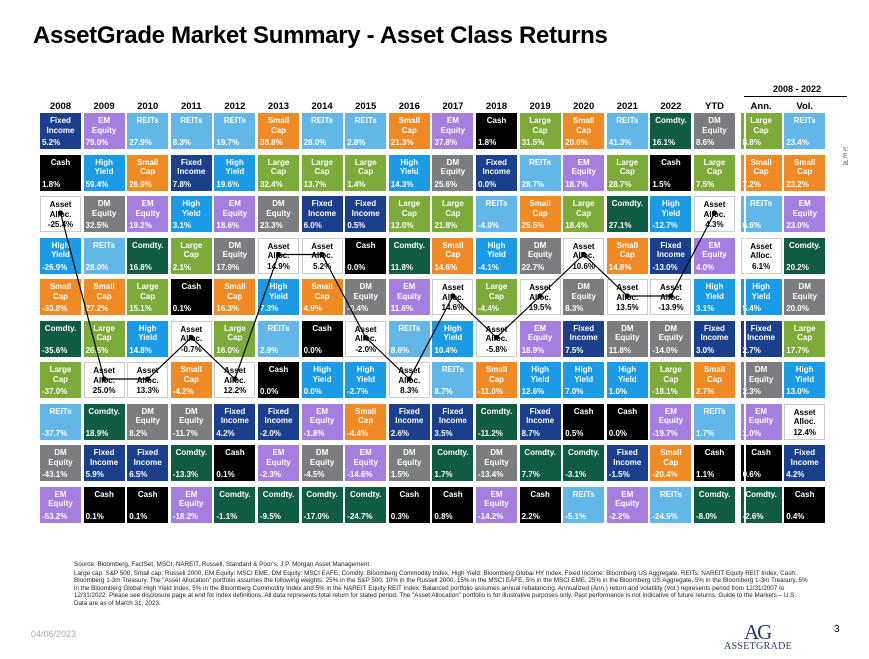 The height and width of the screenshot is (659, 869). I want to click on return-cell: Large Cap 7.5%, so click(714, 172).